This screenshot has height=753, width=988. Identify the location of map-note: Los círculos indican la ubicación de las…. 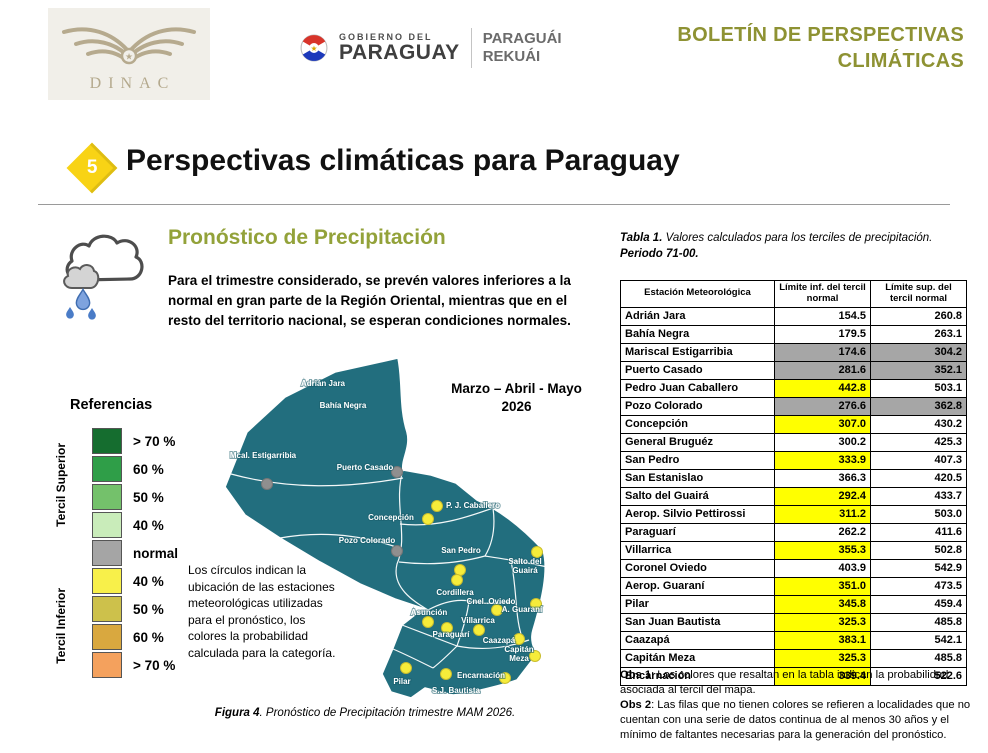
(262, 611).